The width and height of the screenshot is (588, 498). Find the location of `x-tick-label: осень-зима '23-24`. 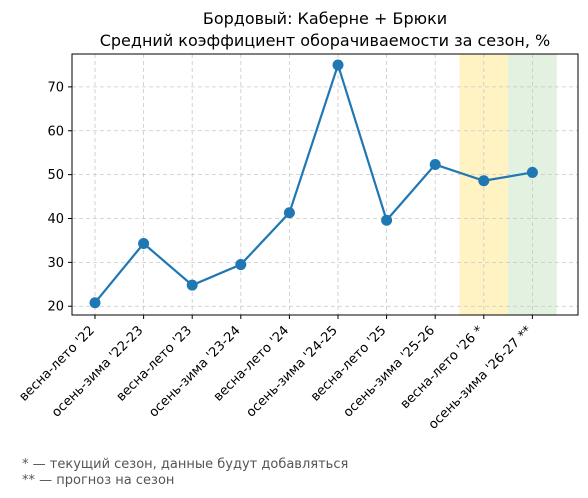

x-tick-label: осень-зима '23-24 is located at coordinates (194, 371).